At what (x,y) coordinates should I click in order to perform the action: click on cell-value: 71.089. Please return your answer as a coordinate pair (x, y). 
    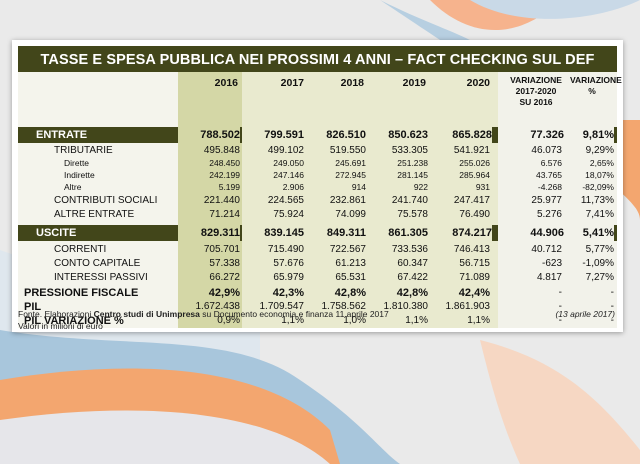
    Looking at the image, I should click on (474, 277).